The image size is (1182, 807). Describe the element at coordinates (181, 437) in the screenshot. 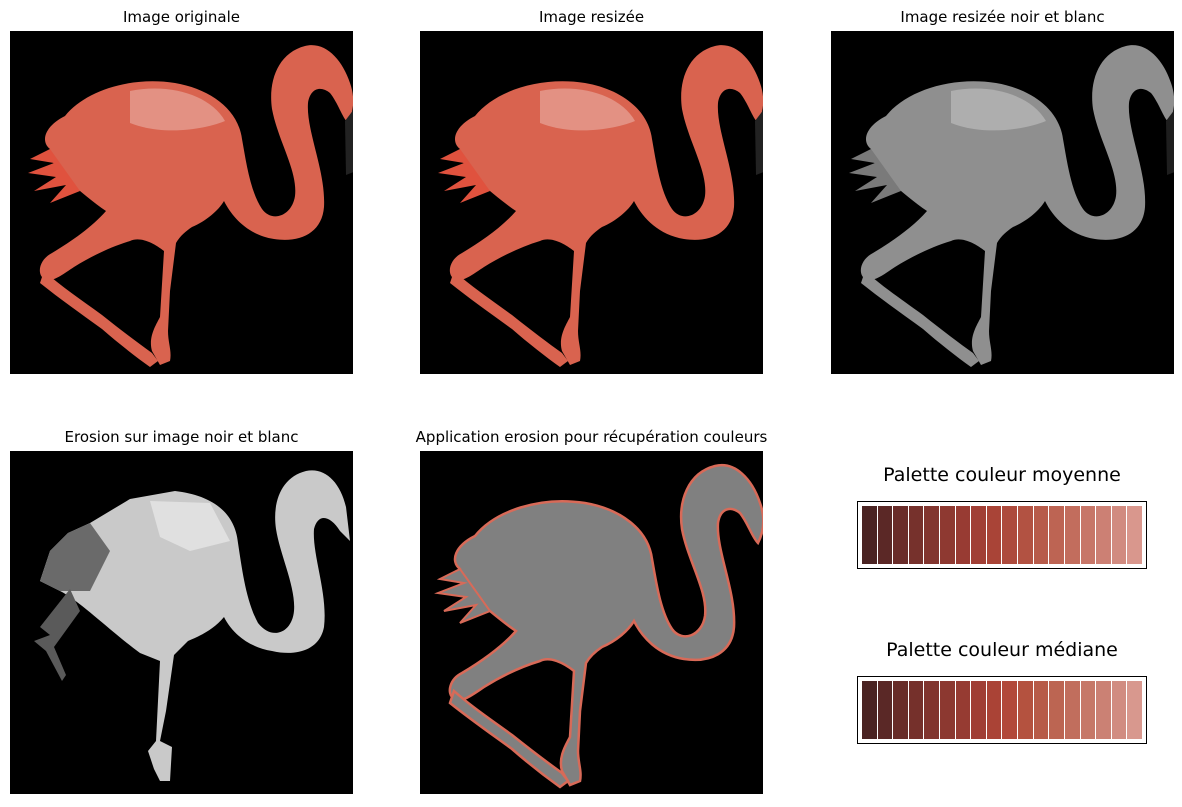

I see `panel-title-erosion: Erosion sur image noir et blanc` at that location.